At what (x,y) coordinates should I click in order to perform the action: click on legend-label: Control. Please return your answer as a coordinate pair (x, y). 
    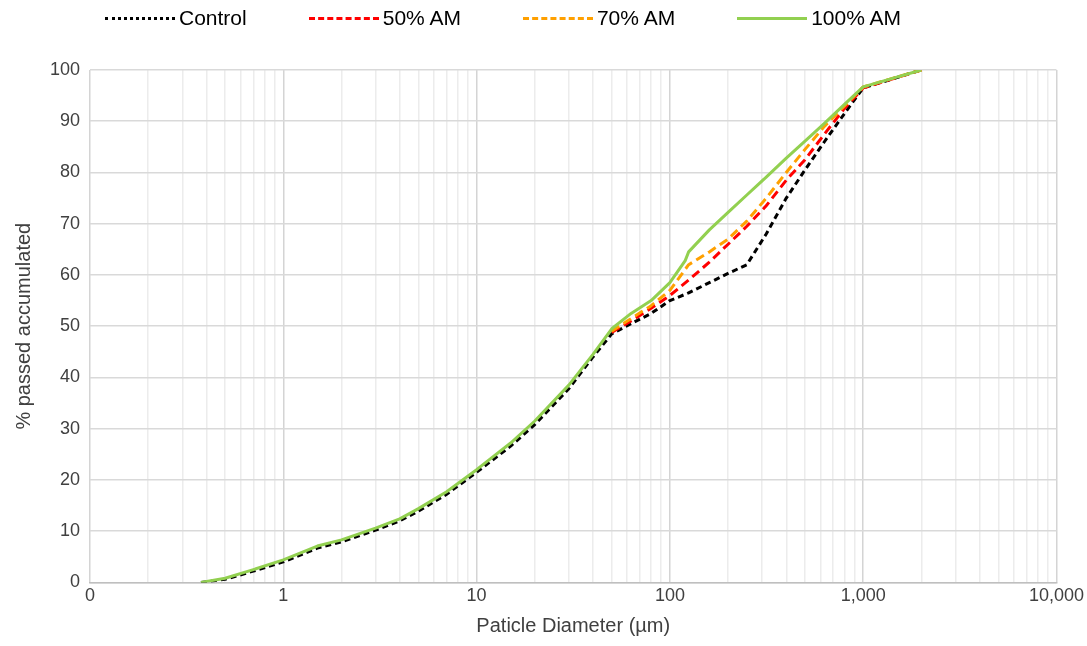
    Looking at the image, I should click on (213, 18).